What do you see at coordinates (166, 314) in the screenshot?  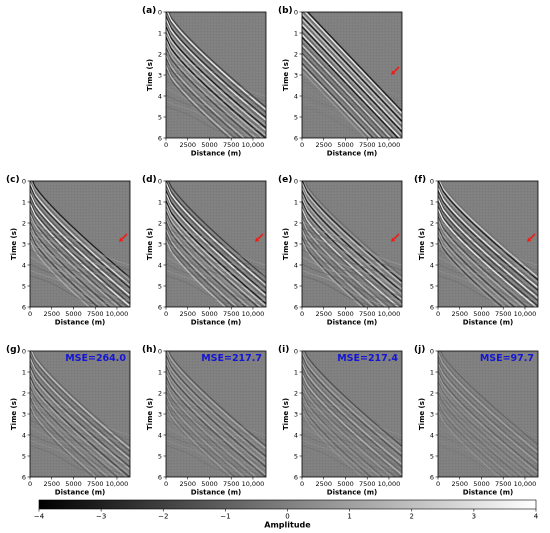 I see `x-tick-label: 0` at bounding box center [166, 314].